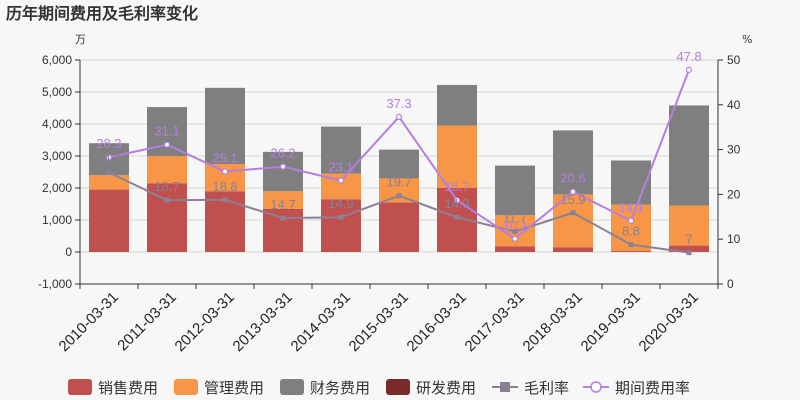  Describe the element at coordinates (456, 186) in the screenshot. I see `data-label-1: 18.7` at that location.